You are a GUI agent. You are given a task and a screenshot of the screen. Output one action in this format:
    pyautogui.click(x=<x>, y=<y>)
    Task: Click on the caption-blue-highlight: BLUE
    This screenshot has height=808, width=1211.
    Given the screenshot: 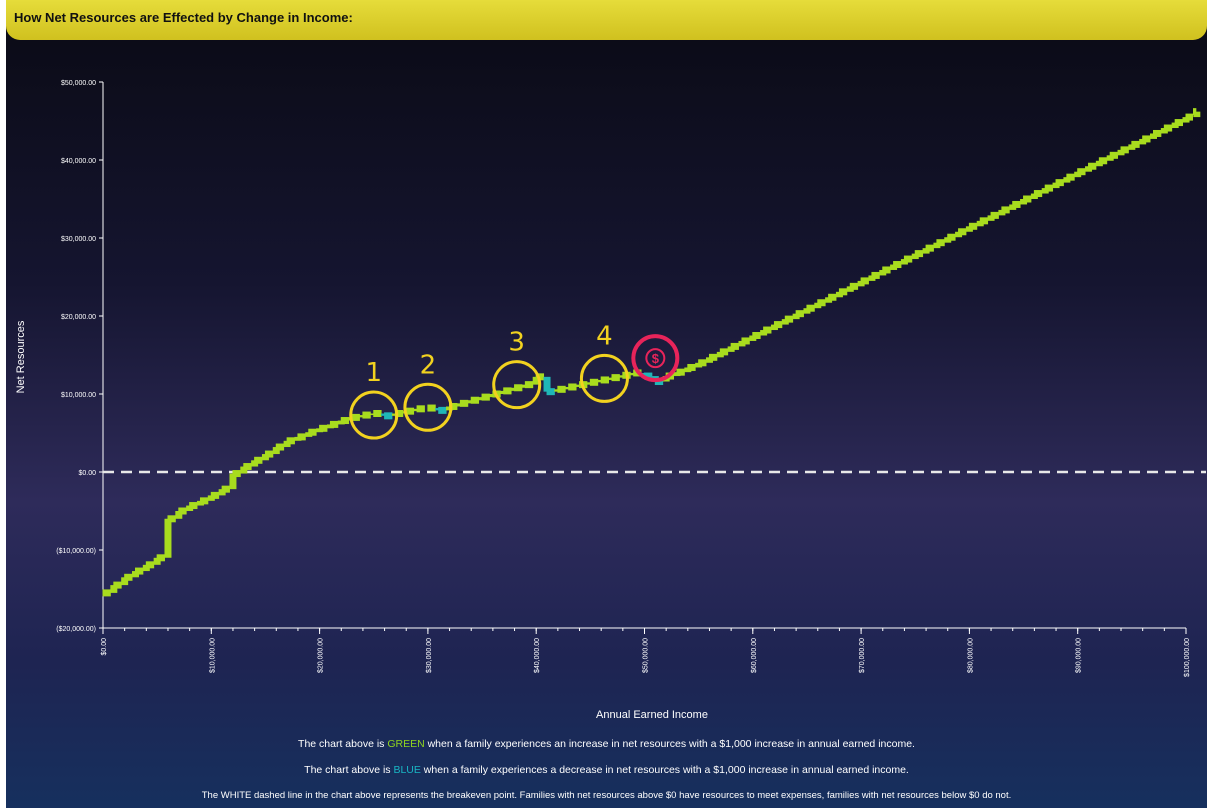 What is the action you would take?
    pyautogui.click(x=407, y=770)
    